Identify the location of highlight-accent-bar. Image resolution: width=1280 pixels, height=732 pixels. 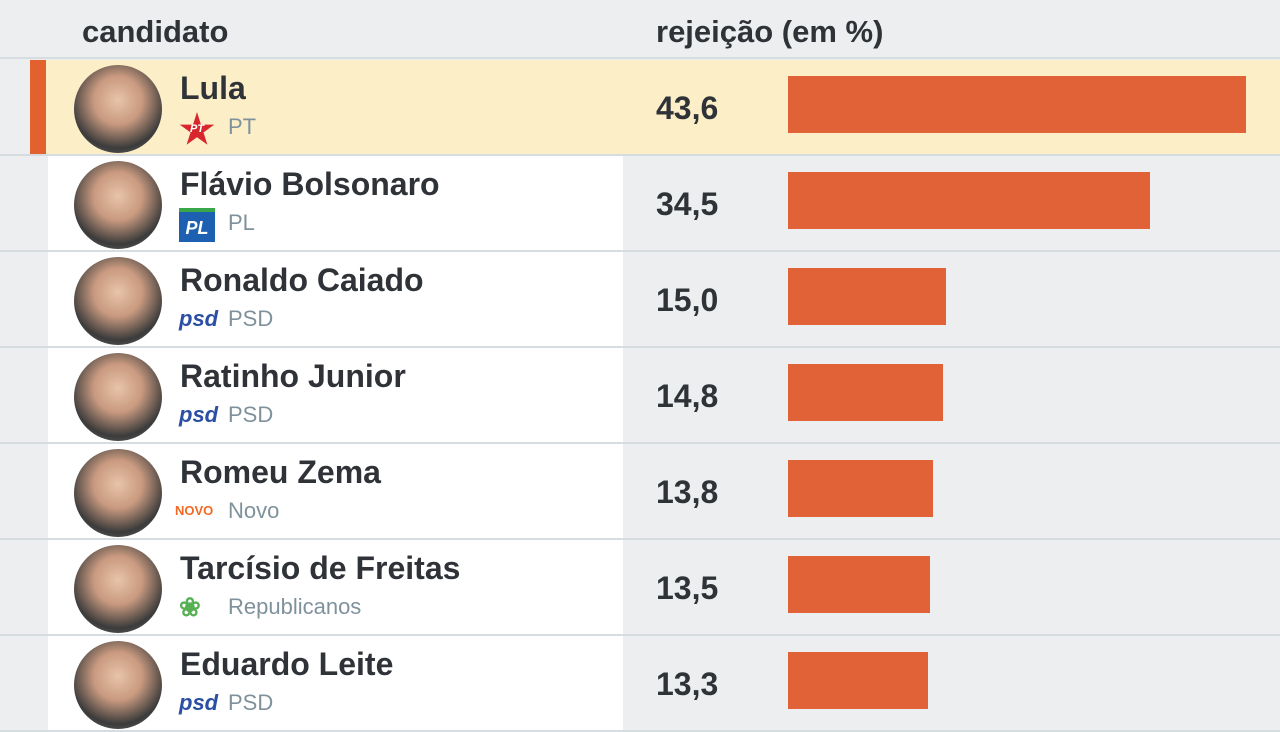
(38, 107).